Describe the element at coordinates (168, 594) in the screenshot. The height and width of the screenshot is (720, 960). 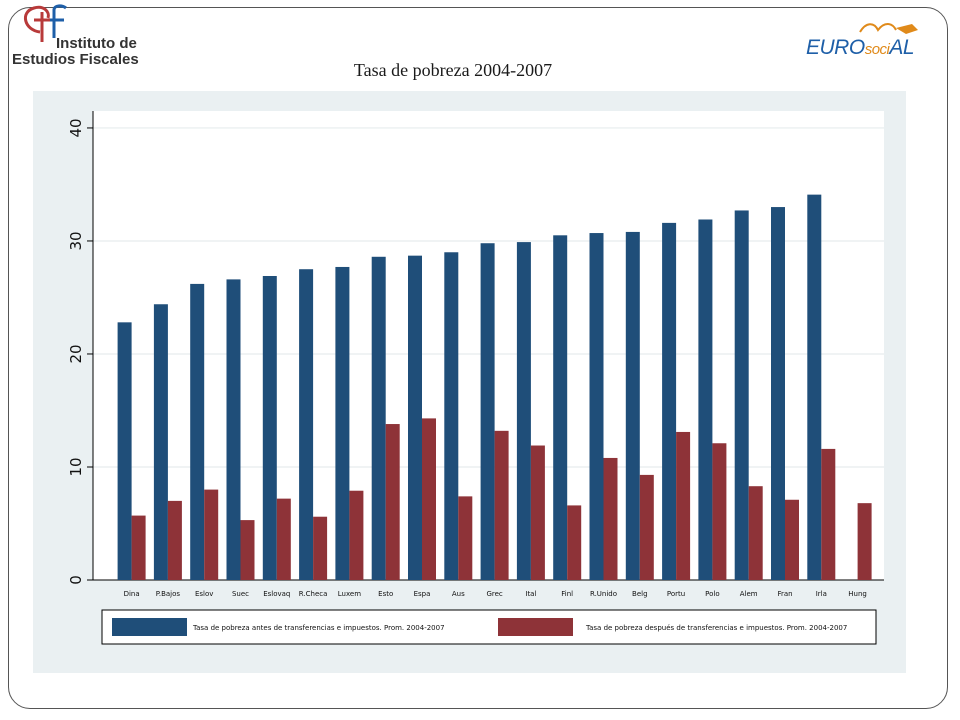
I see `x-tick-label: P.Bajos` at that location.